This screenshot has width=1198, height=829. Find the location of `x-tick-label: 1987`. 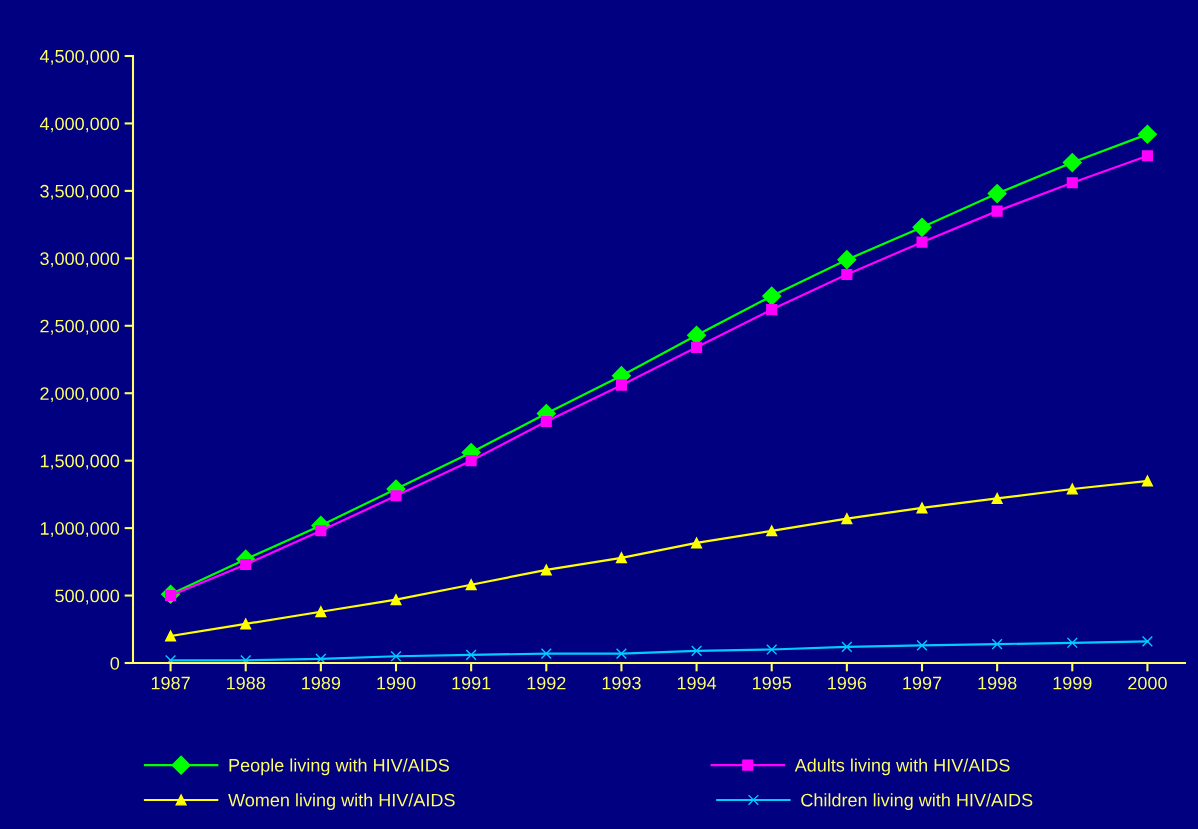

x-tick-label: 1987 is located at coordinates (170, 683).